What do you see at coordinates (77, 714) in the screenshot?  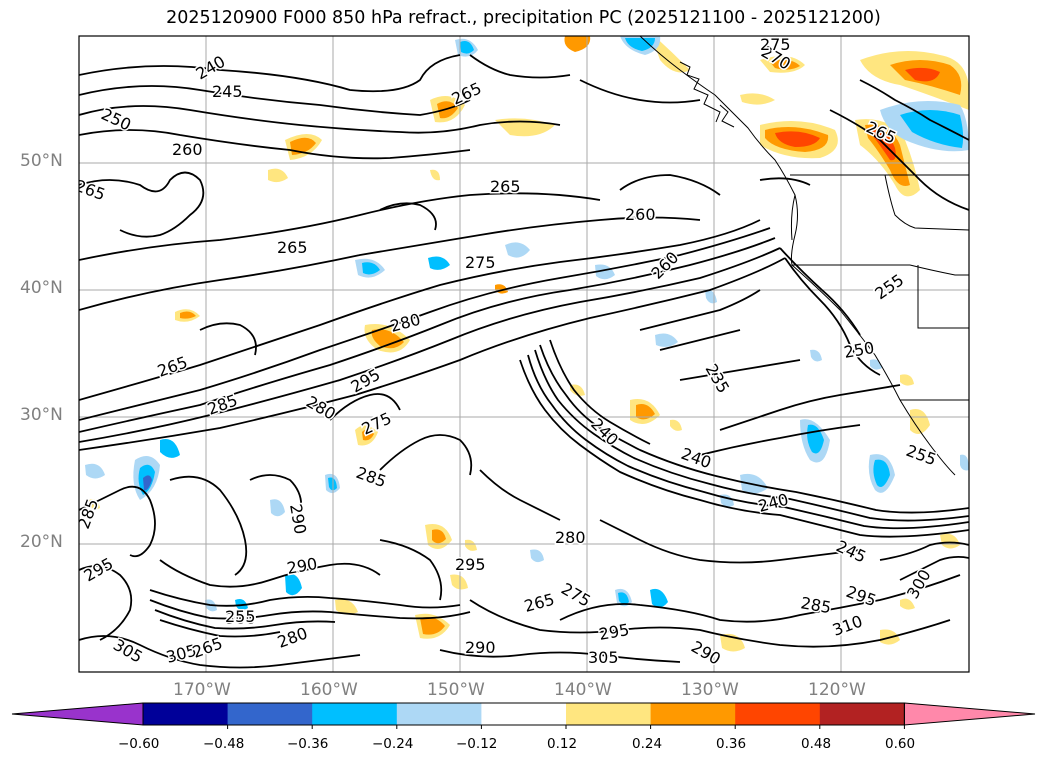 I see `colorbar-extend-low` at bounding box center [77, 714].